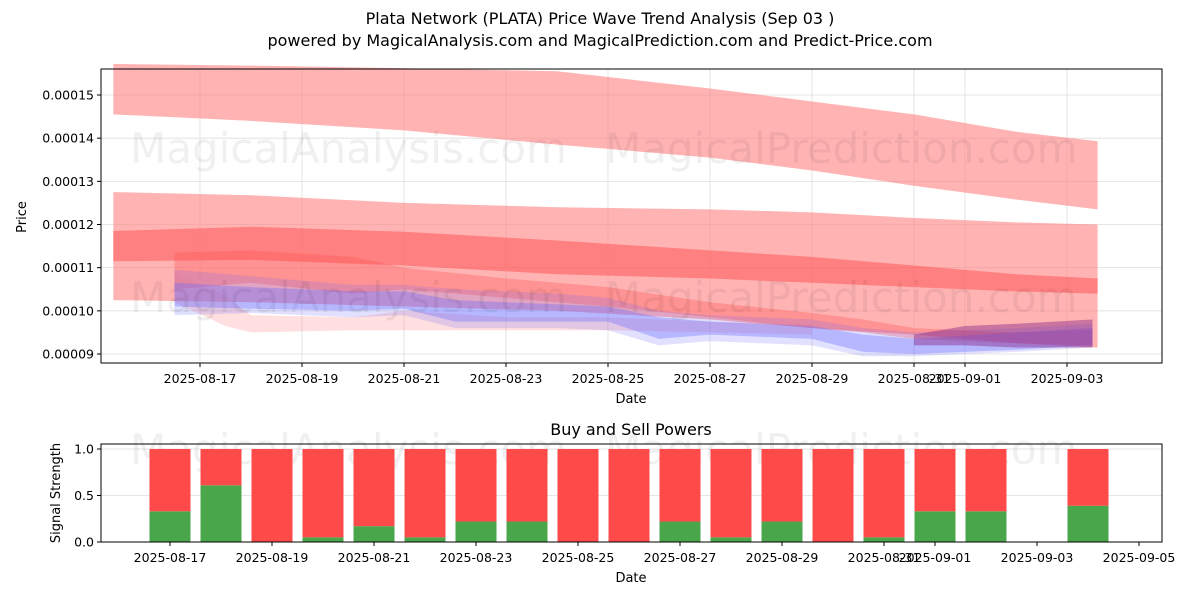 The height and width of the screenshot is (600, 1200). Describe the element at coordinates (68, 181) in the screenshot. I see `price-y-tick-label: 0.00013` at that location.